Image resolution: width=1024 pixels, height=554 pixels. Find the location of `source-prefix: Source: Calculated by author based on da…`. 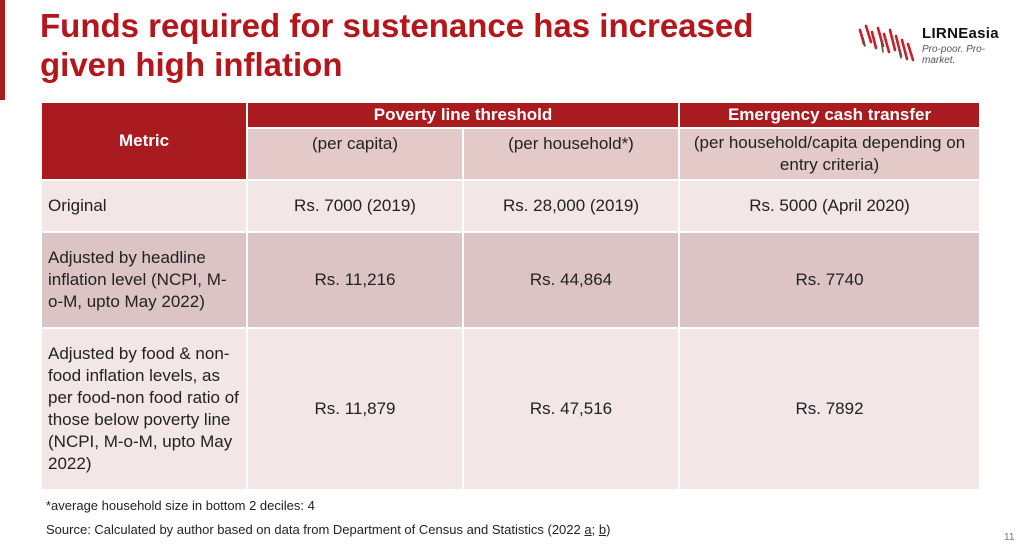

source-prefix: Source: Calculated by author based on da… is located at coordinates (315, 529).